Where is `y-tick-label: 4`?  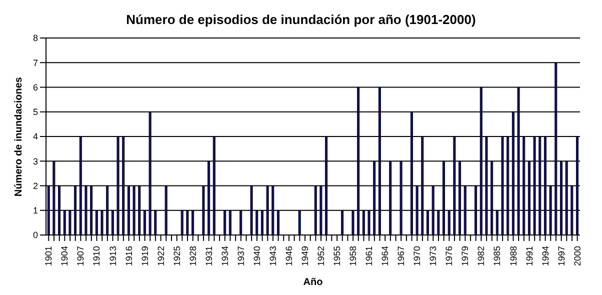 y-tick-label: 4 is located at coordinates (35, 137).